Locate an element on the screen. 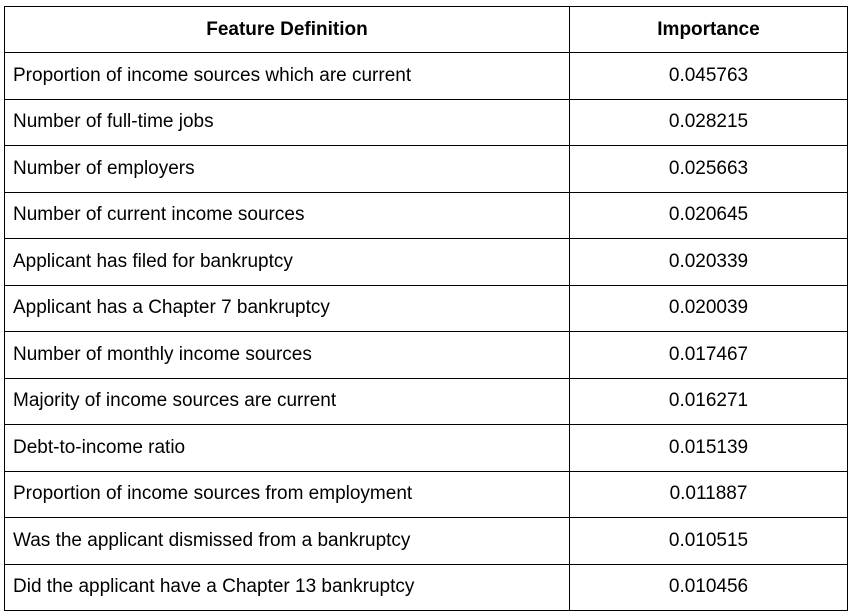  feature-definition-cell: Applicant has filed for bankruptcy is located at coordinates (287, 262).